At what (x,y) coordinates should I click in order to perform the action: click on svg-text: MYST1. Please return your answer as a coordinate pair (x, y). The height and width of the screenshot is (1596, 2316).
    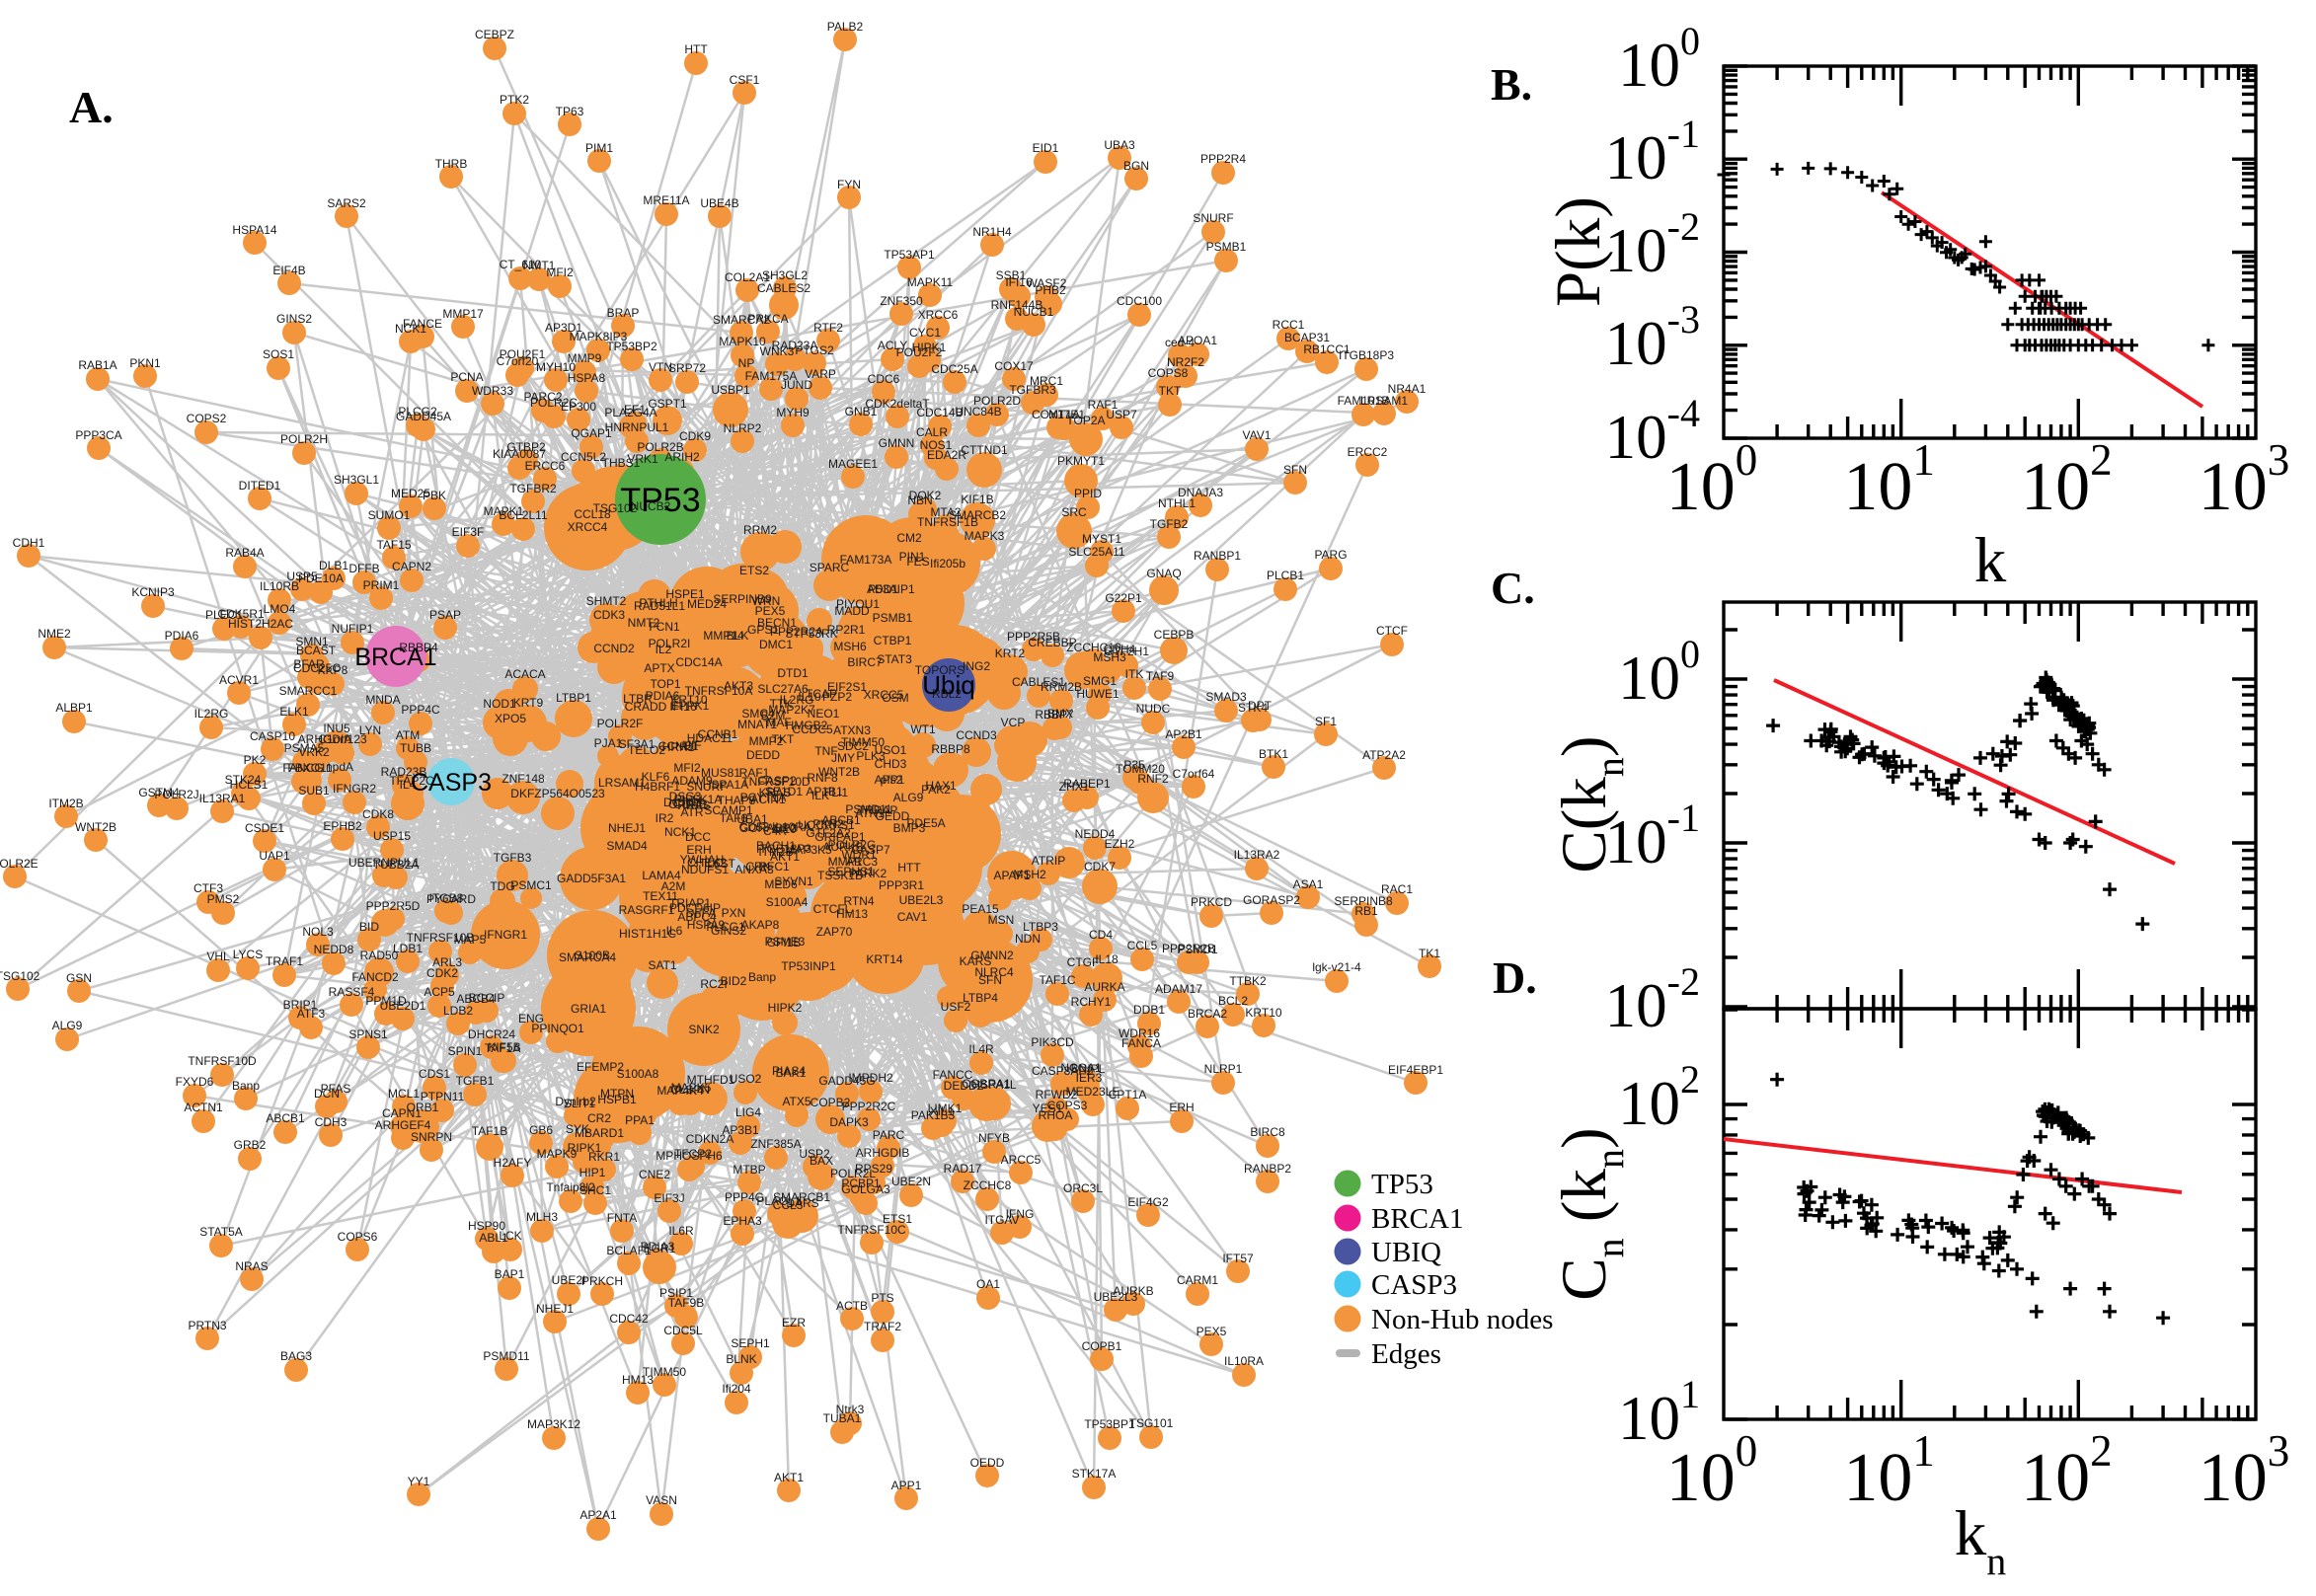
    Looking at the image, I should click on (1101, 539).